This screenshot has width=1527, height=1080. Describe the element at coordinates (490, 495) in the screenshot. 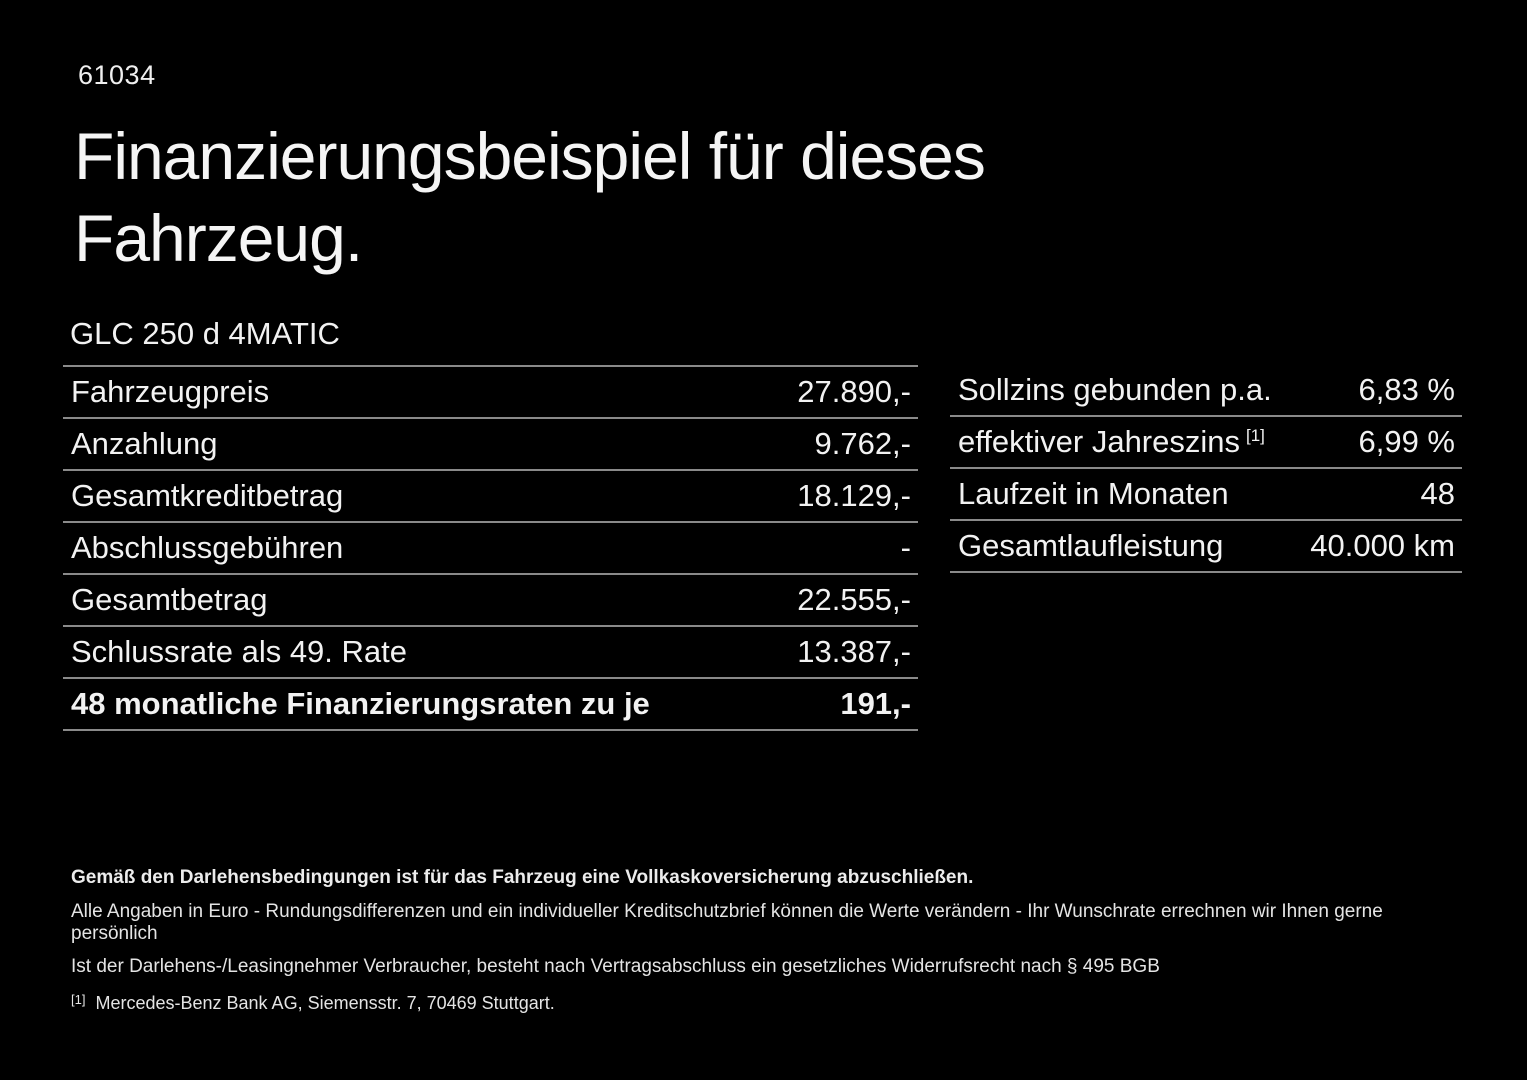

I see `row-gesamtkreditbetrag: Gesamtkreditbetrag 18.129,-` at that location.